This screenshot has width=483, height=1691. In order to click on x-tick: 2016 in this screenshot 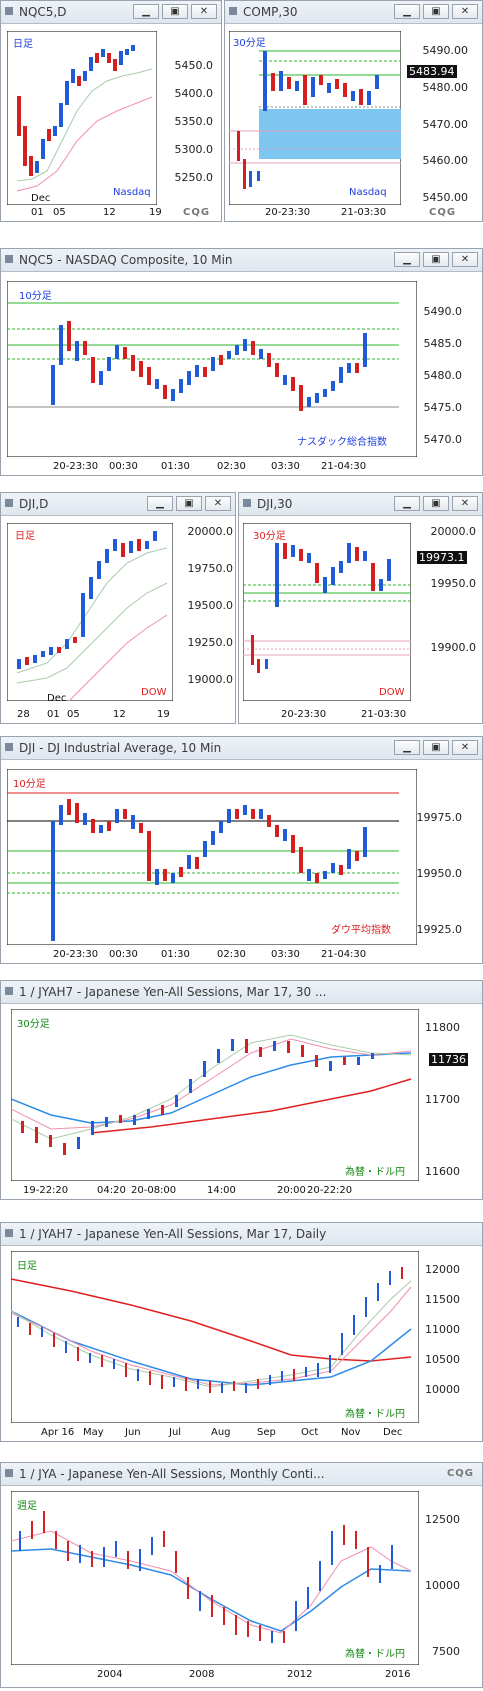, I will do `click(398, 1674)`.